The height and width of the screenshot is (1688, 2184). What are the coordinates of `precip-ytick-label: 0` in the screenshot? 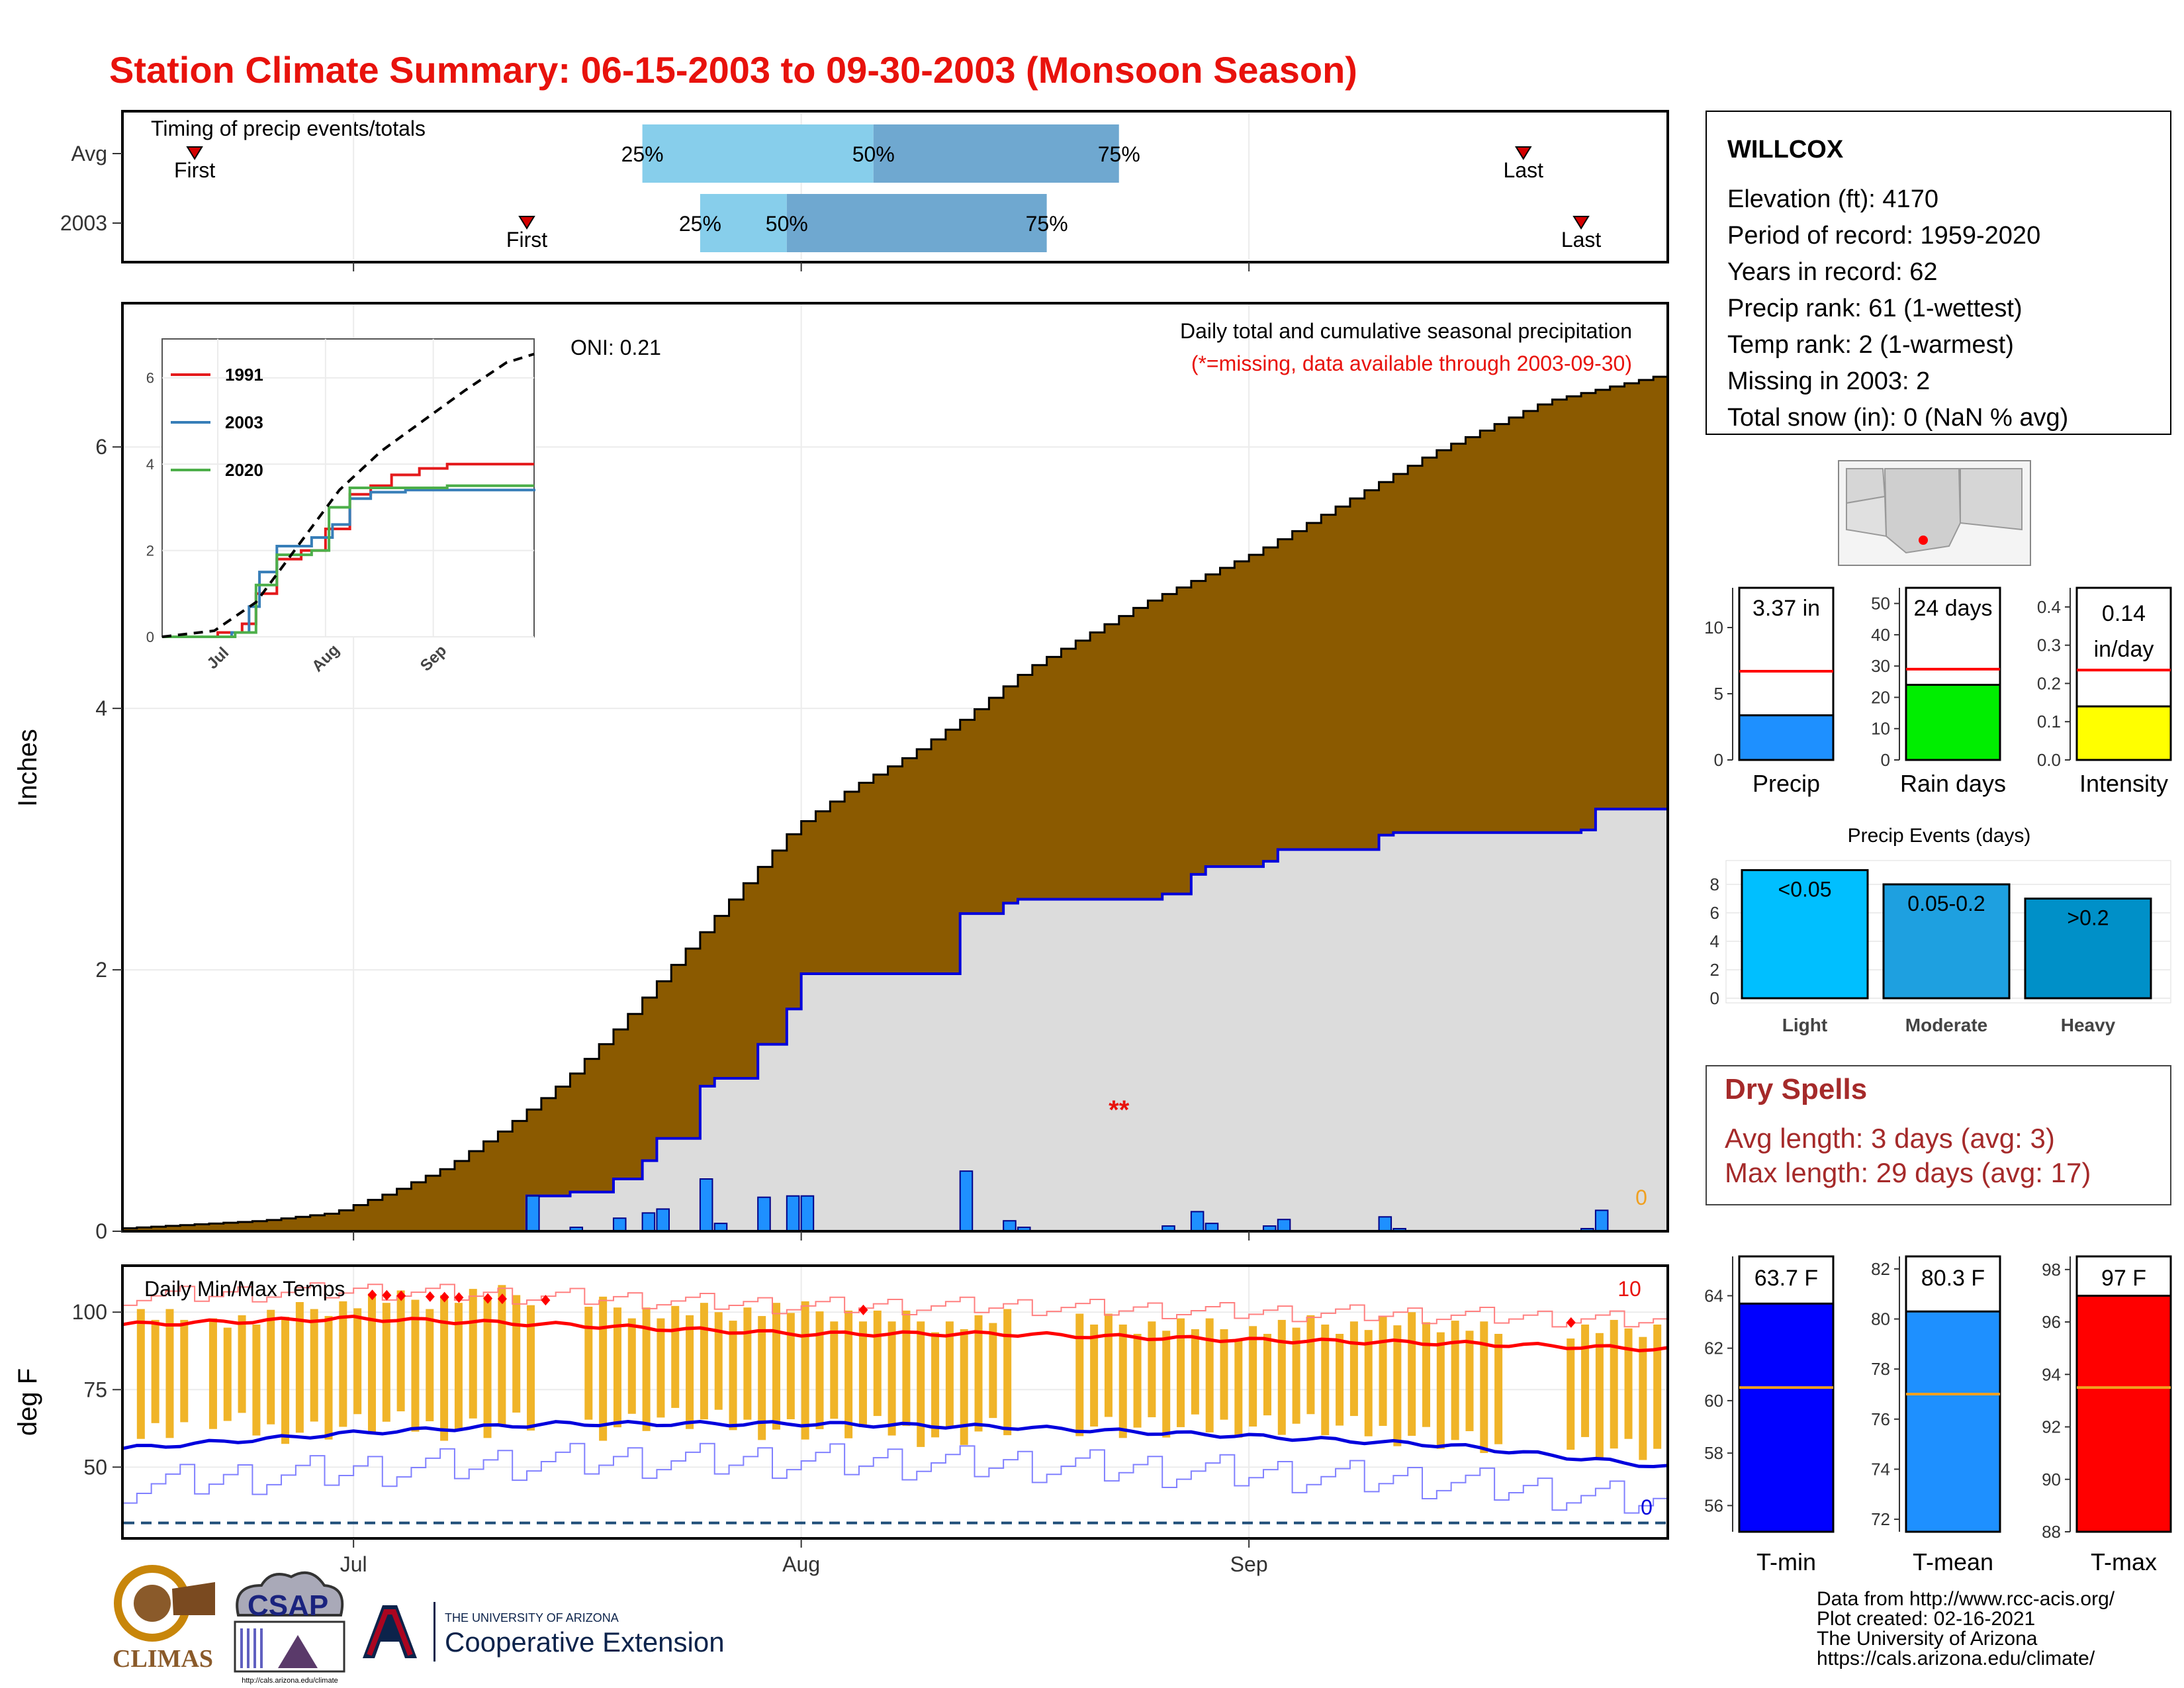 It's located at (101, 1231).